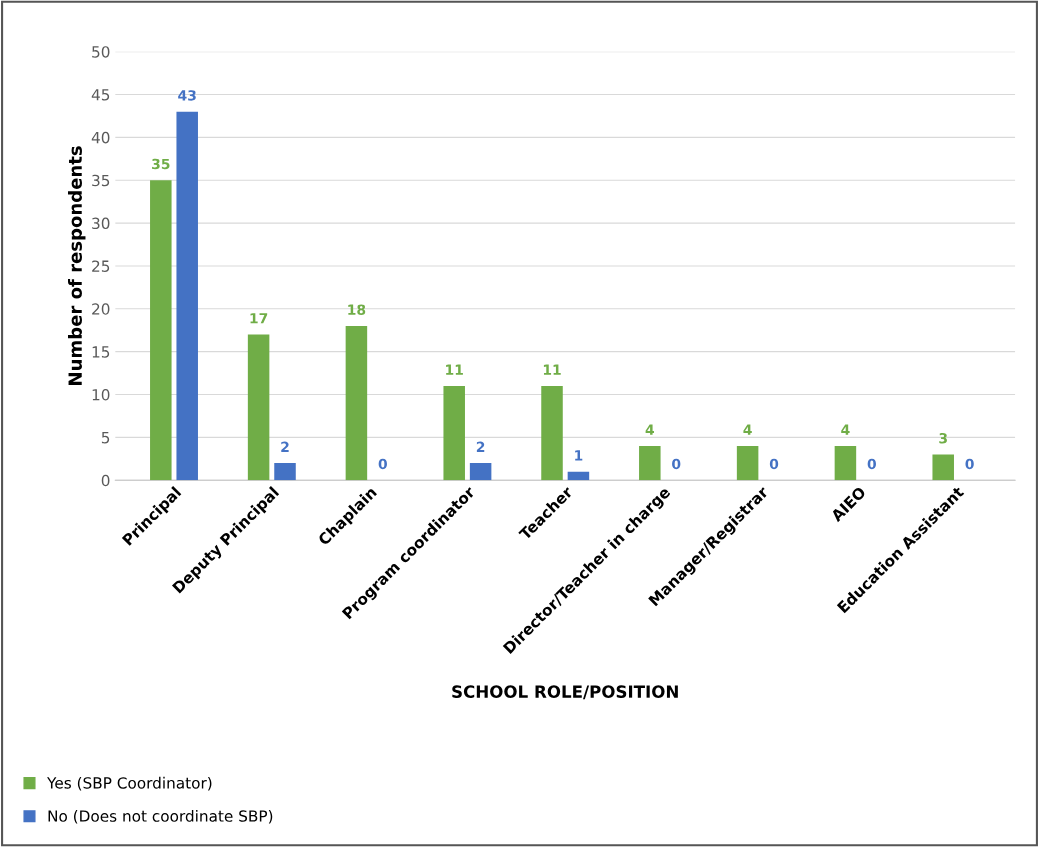  What do you see at coordinates (101, 395) in the screenshot?
I see `y-tick-label: 10` at bounding box center [101, 395].